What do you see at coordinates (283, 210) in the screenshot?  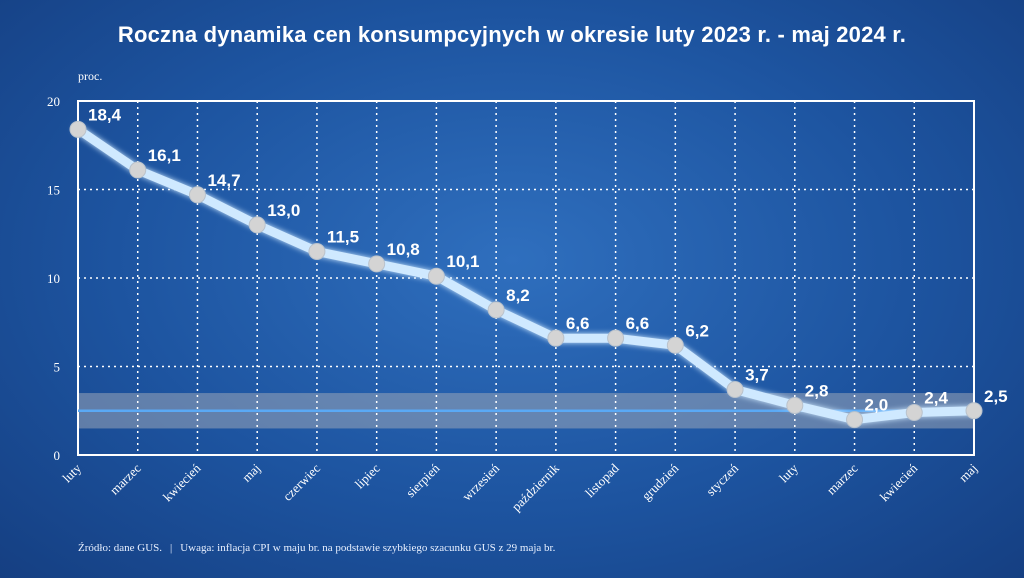 I see `data-label: 13,0` at bounding box center [283, 210].